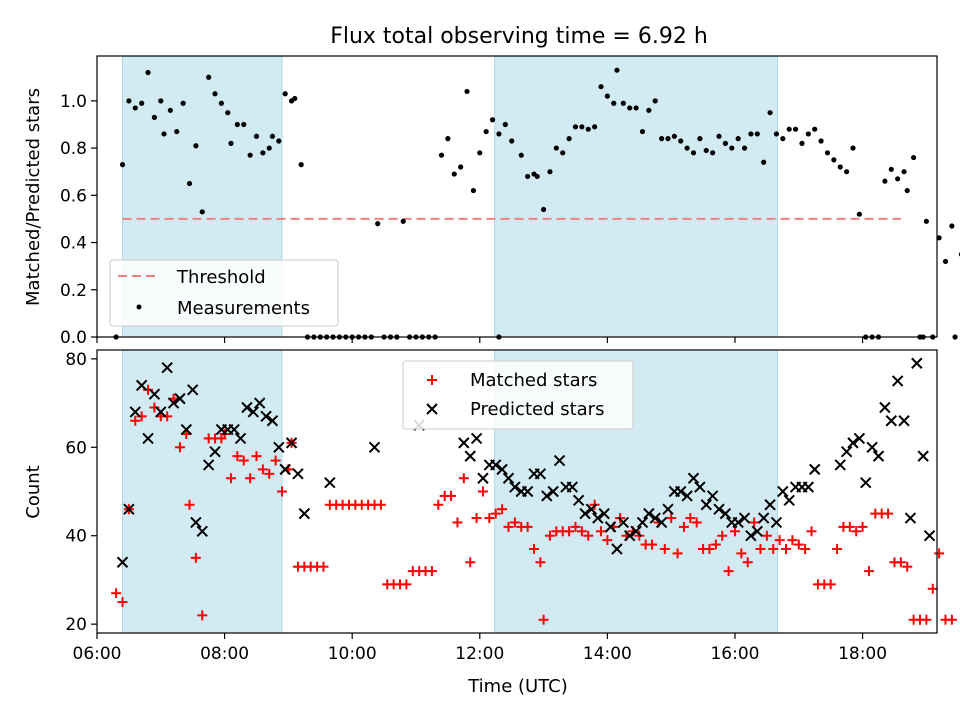 The height and width of the screenshot is (720, 960). I want to click on bottom-legend-frame, so click(518, 395).